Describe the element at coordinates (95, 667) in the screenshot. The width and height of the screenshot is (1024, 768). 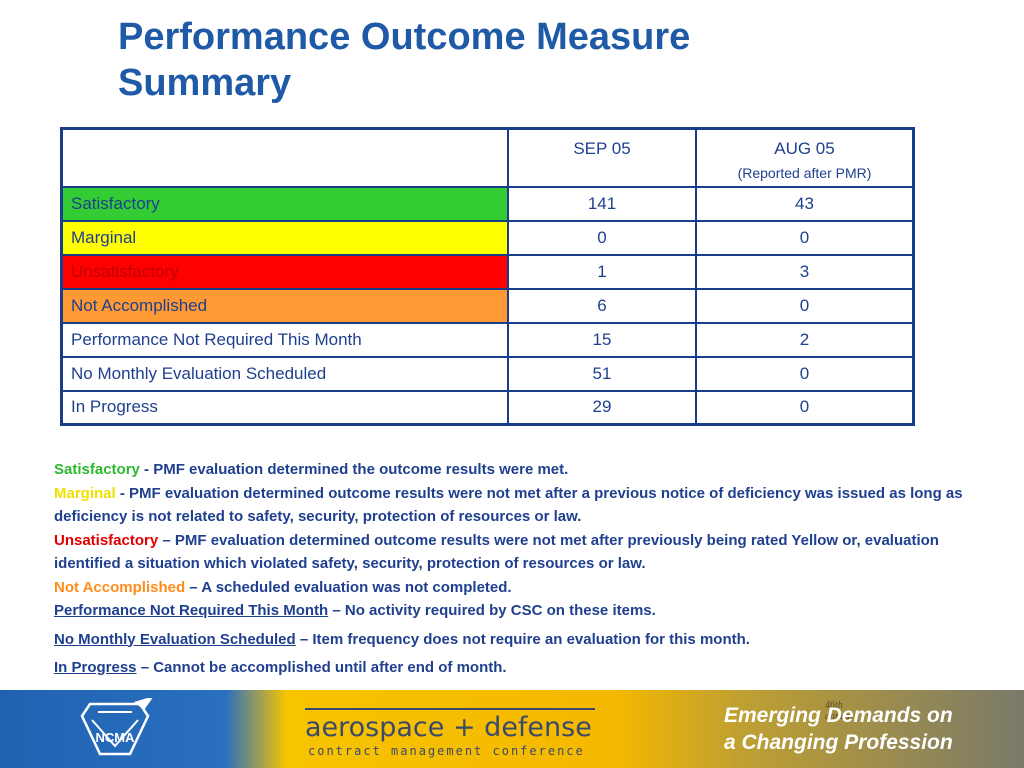
I see `definition-term: In Progress` at that location.